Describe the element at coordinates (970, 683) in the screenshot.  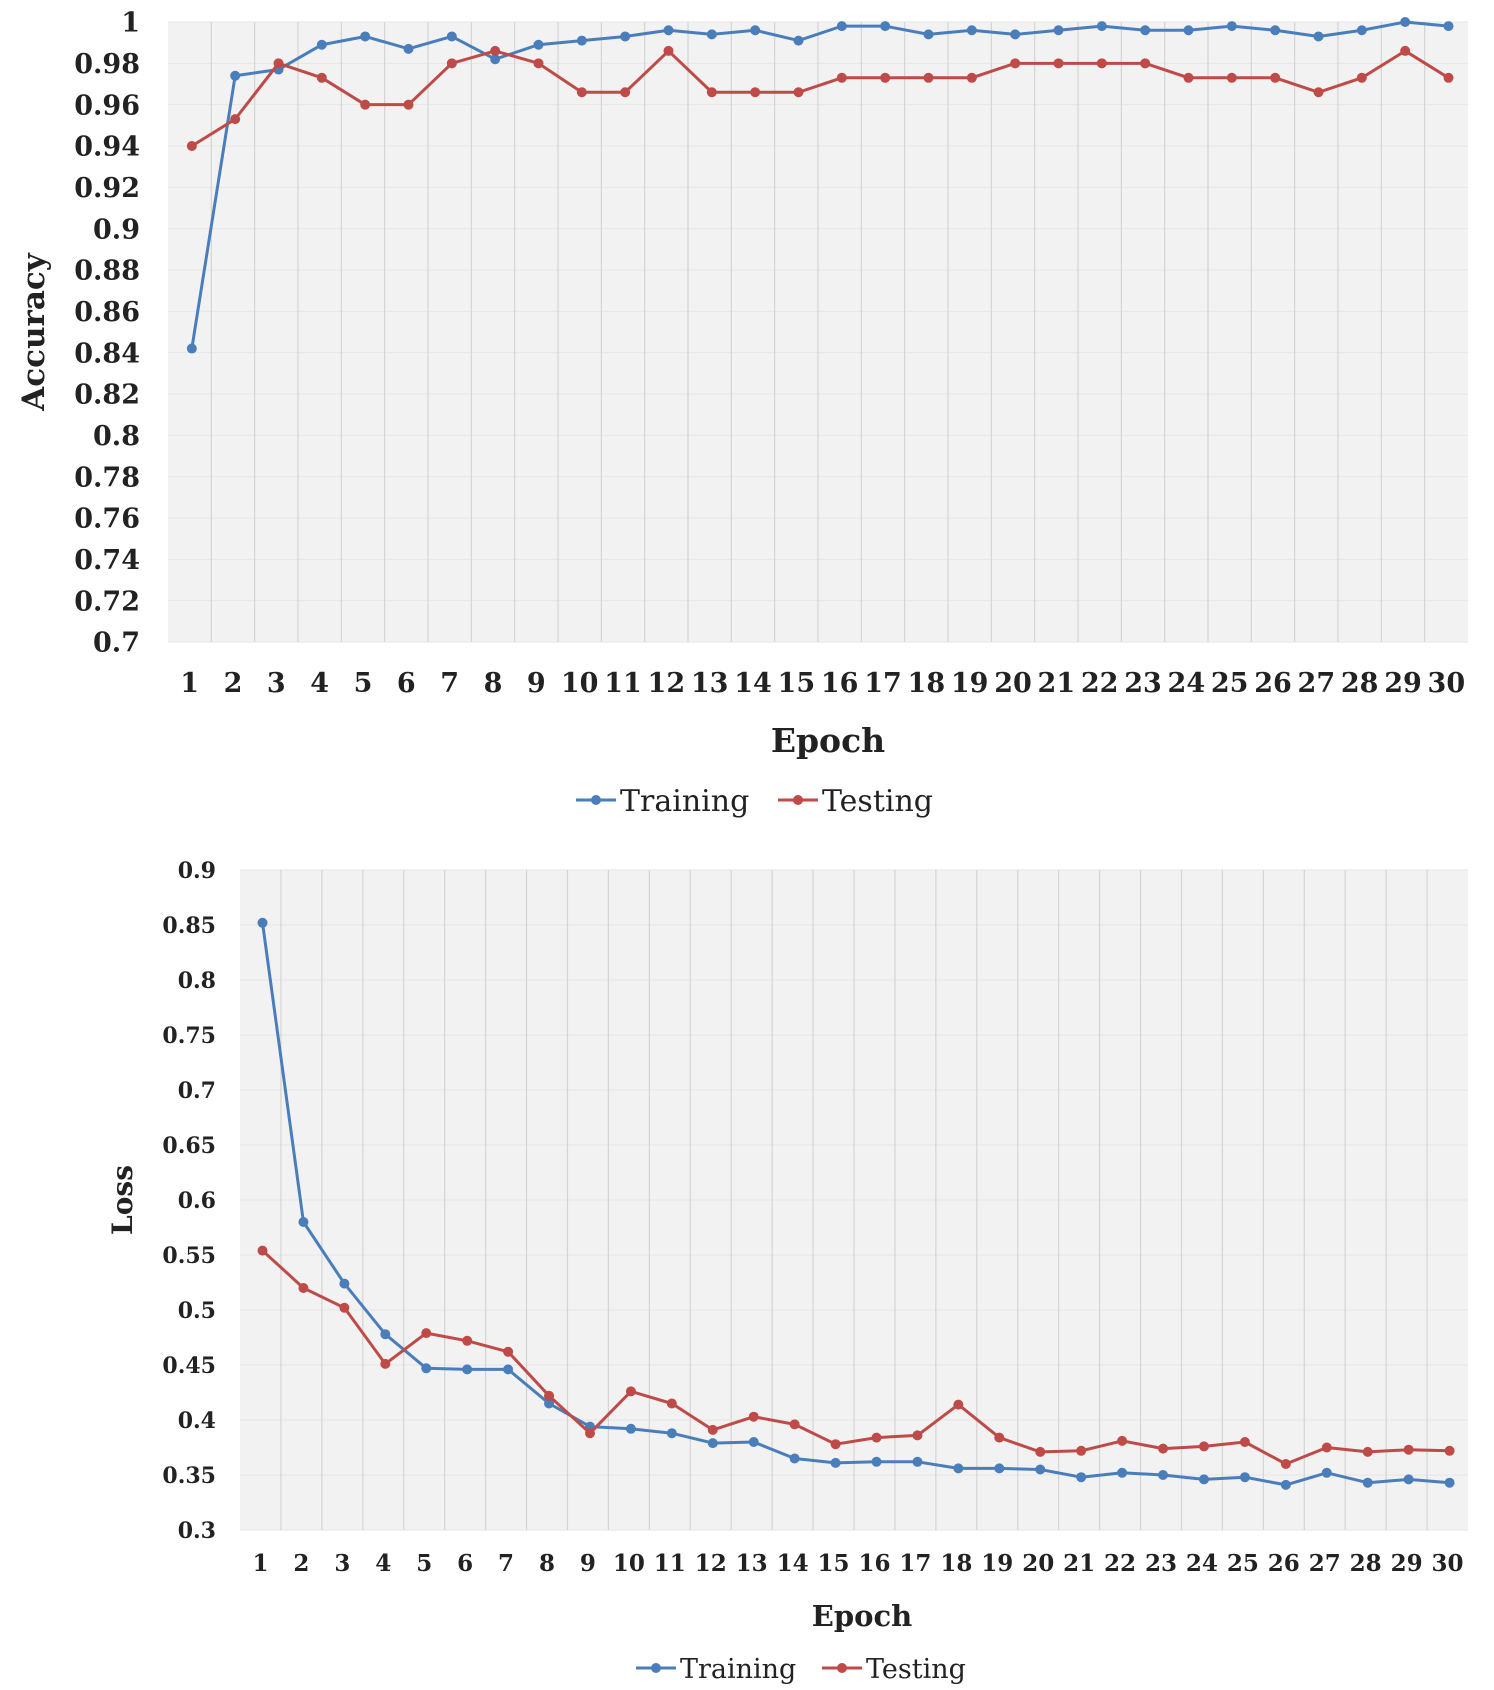
I see `x-tick-label: 19` at that location.